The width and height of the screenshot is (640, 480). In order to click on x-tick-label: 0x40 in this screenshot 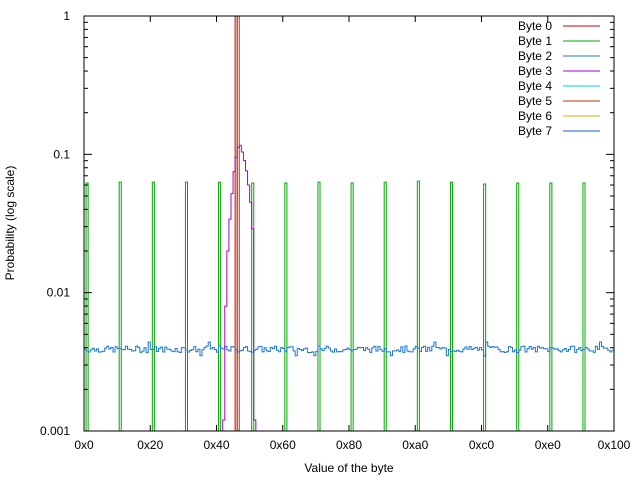, I will do `click(216, 445)`.